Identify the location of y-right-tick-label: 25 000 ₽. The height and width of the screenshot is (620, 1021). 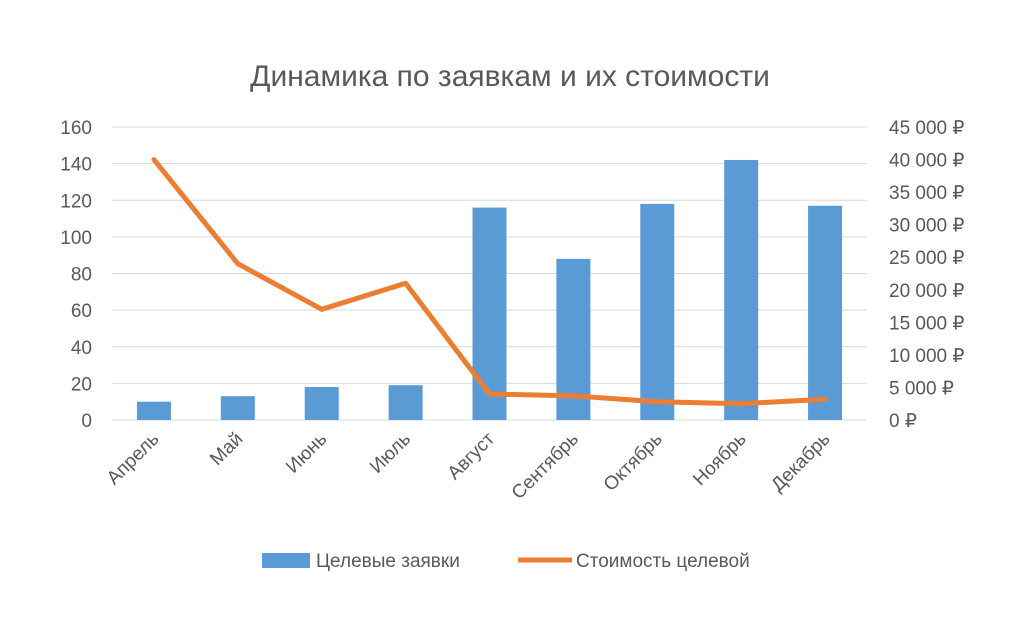
(926, 258).